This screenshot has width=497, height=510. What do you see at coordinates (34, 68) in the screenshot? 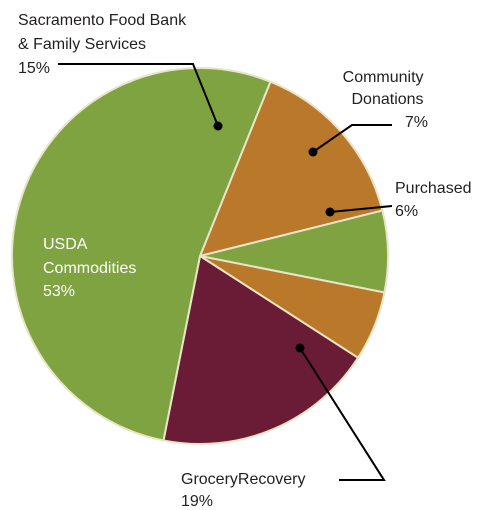
I see `slice-pct-food-bank: 15%` at bounding box center [34, 68].